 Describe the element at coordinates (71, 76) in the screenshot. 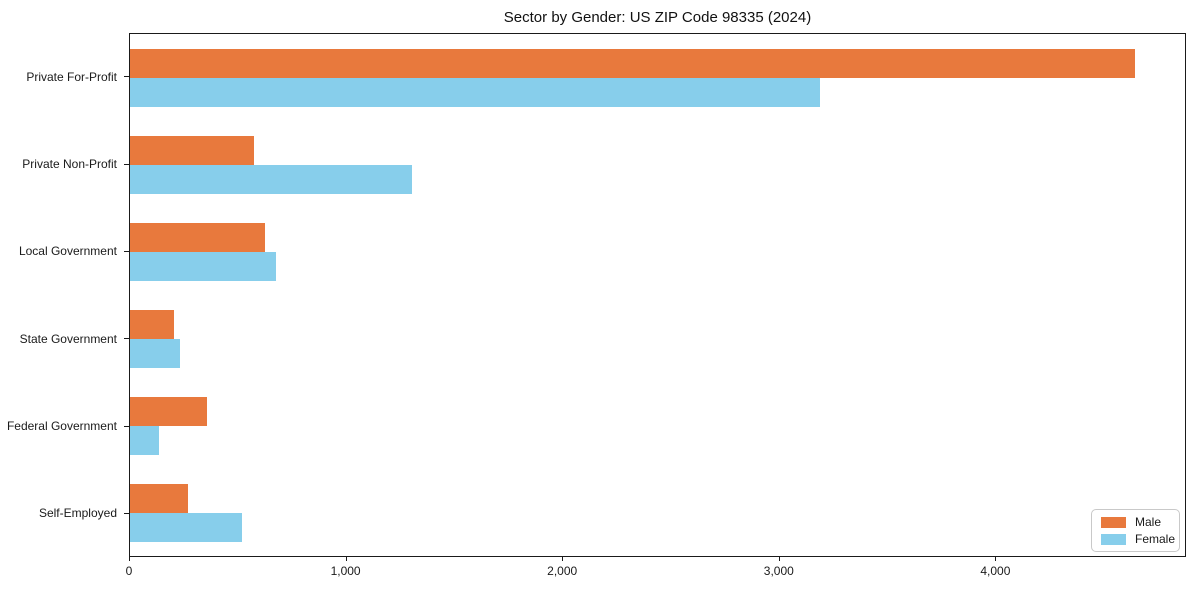

I see `category-label: Private For-Profit` at that location.